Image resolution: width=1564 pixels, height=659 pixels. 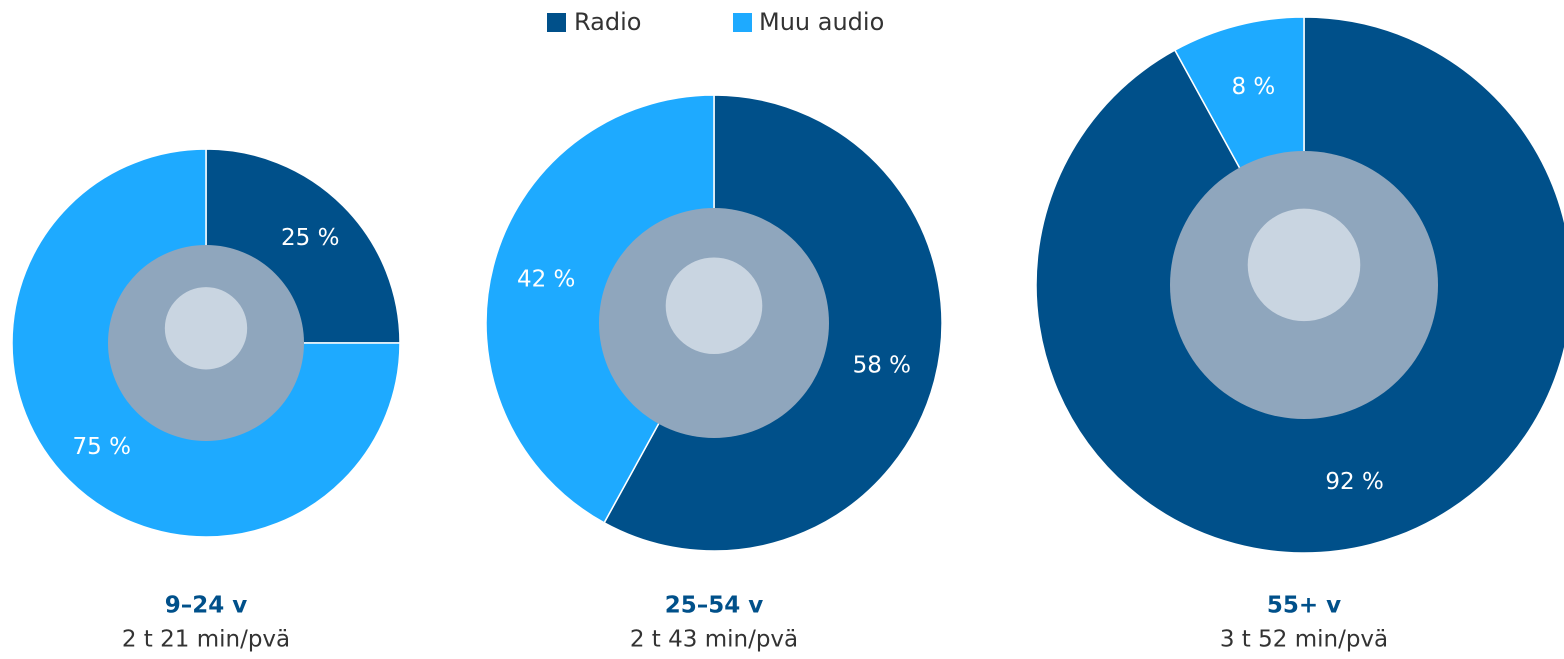 What do you see at coordinates (546, 279) in the screenshot?
I see `value-label: 42 %` at bounding box center [546, 279].